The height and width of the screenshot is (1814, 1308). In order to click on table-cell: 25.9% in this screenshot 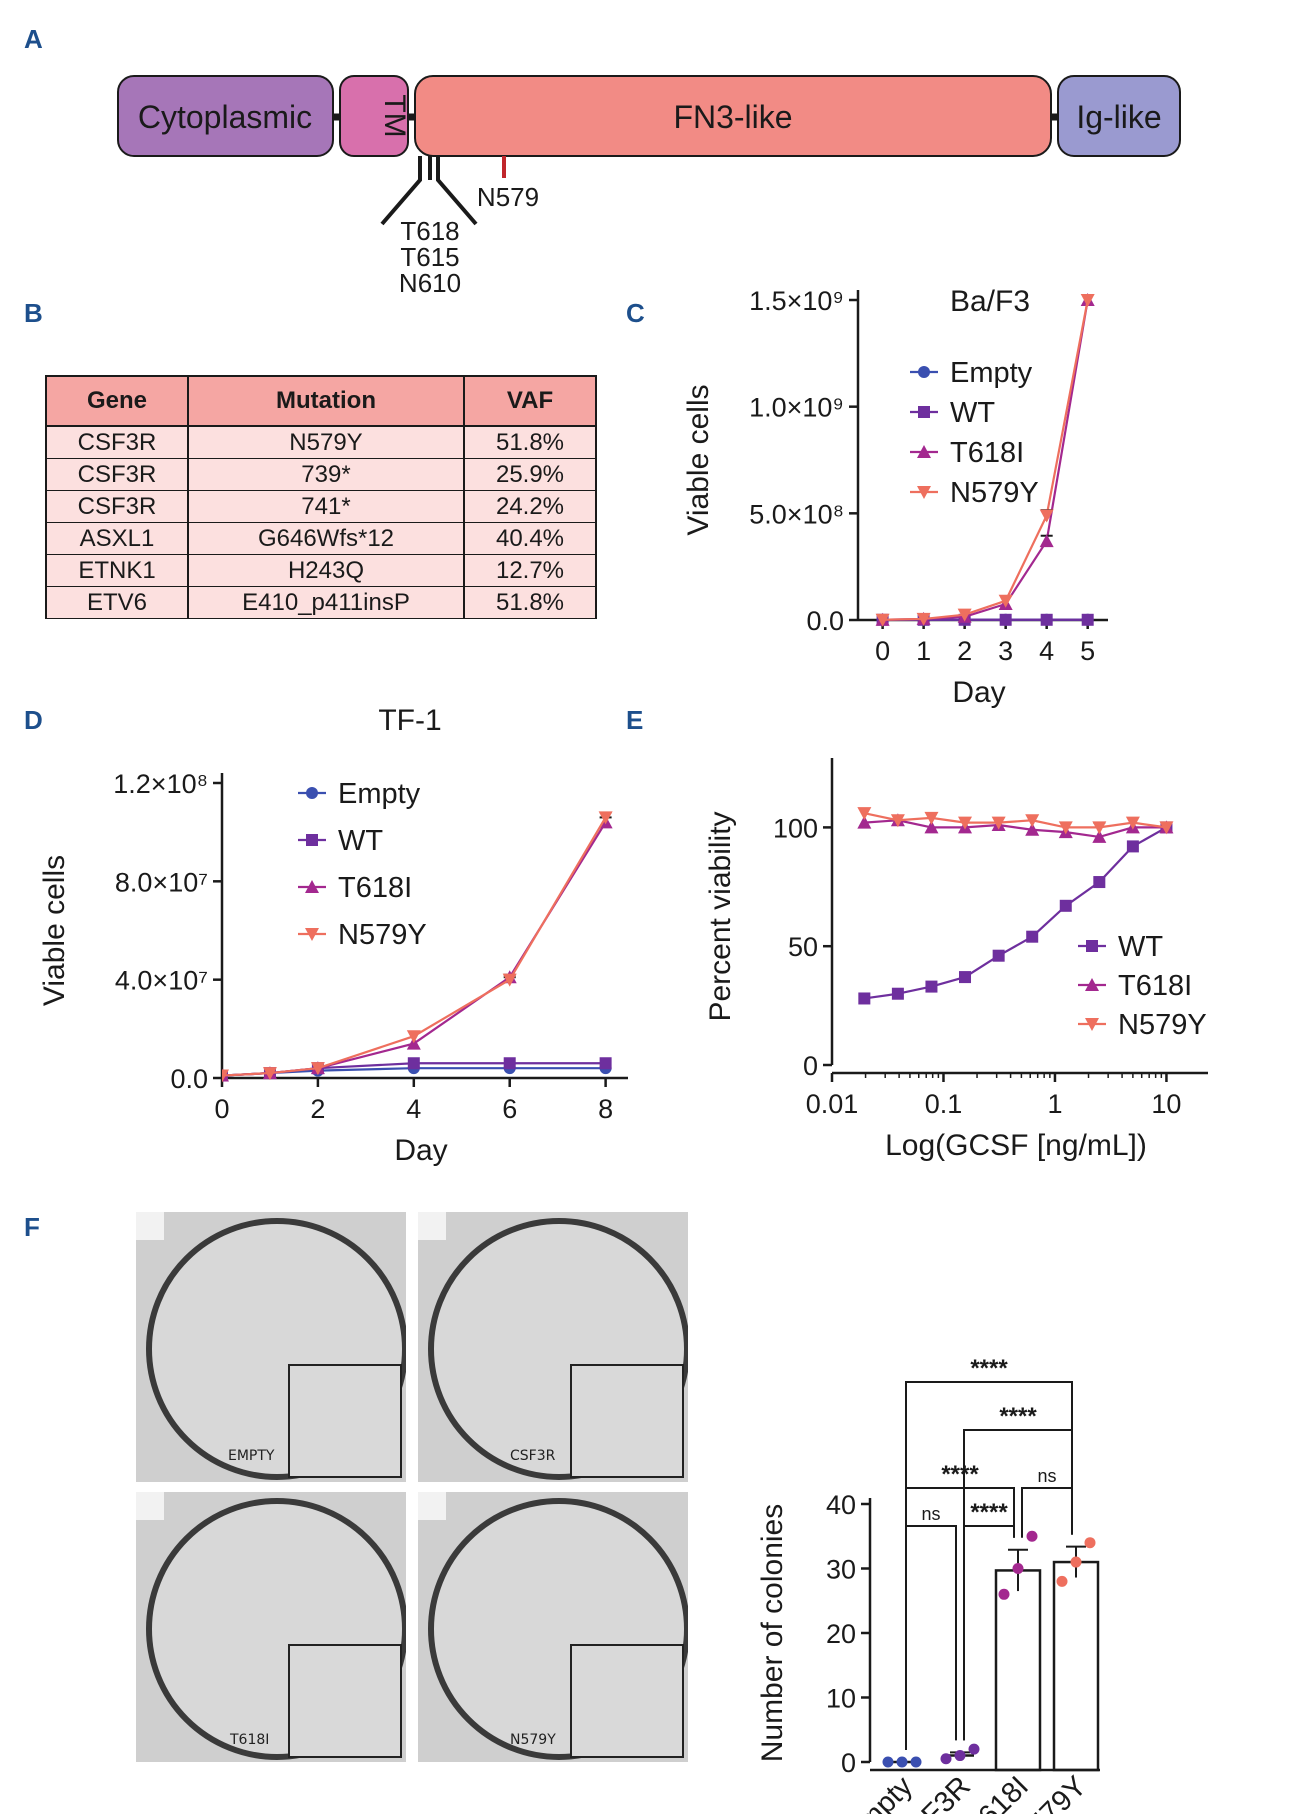, I will do `click(530, 474)`.